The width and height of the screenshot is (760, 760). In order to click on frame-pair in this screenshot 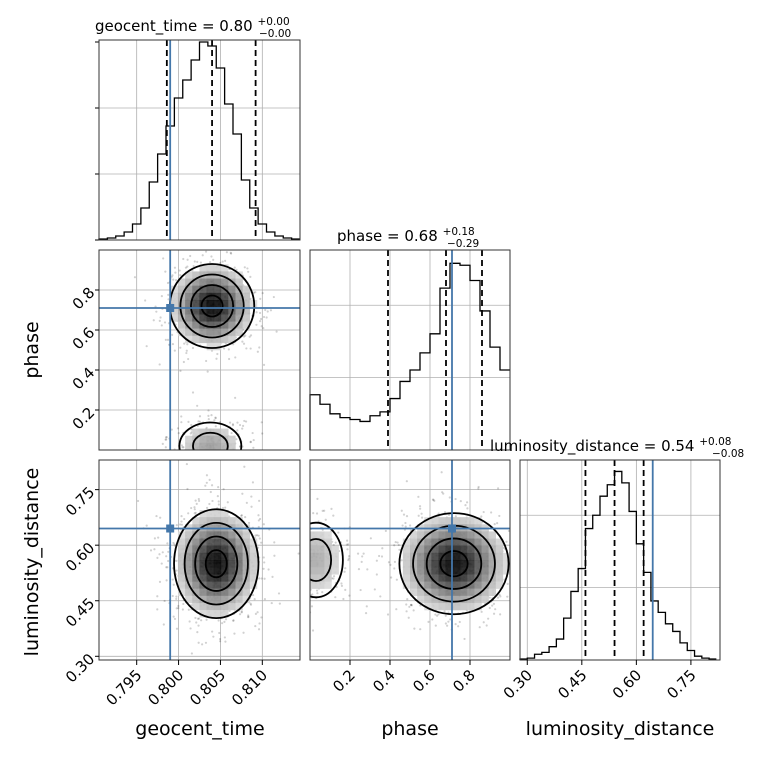, I will do `click(410, 560)`.